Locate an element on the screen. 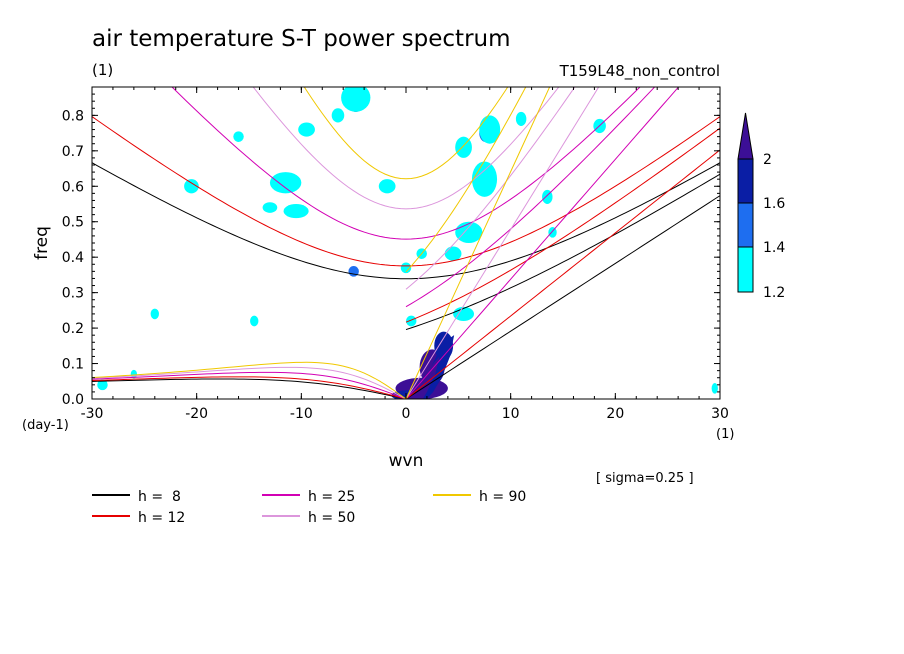 This screenshot has width=904, height=654. sigma-note: [ sigma=0.25 ] is located at coordinates (645, 478).